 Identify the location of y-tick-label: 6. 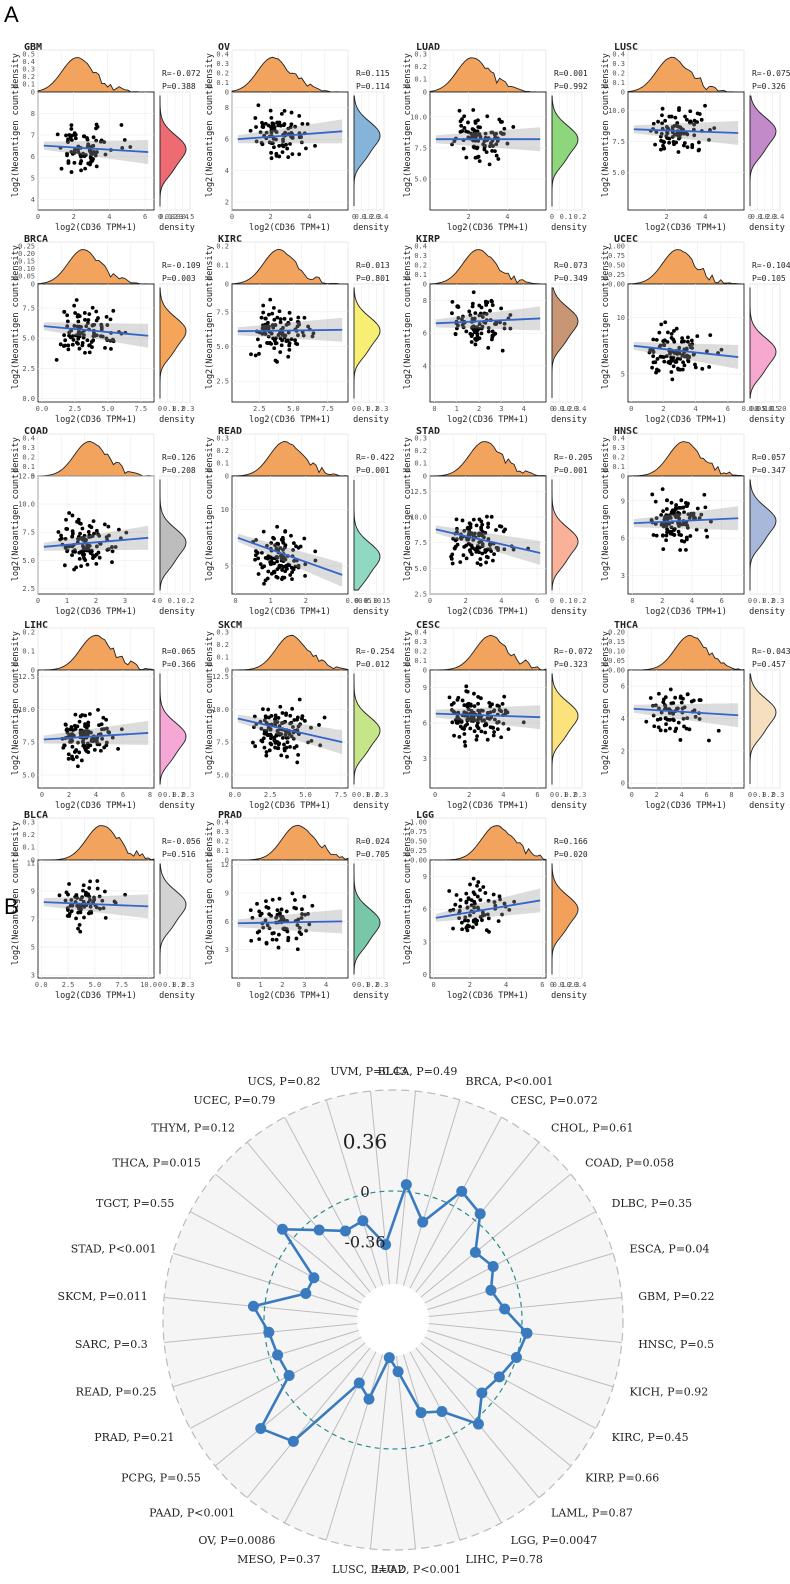
(425, 334).